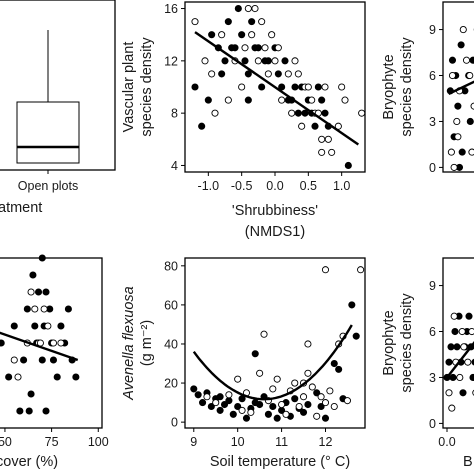  Describe the element at coordinates (54, 438) in the screenshot. I see `cover-axes: 50 75 100` at that location.